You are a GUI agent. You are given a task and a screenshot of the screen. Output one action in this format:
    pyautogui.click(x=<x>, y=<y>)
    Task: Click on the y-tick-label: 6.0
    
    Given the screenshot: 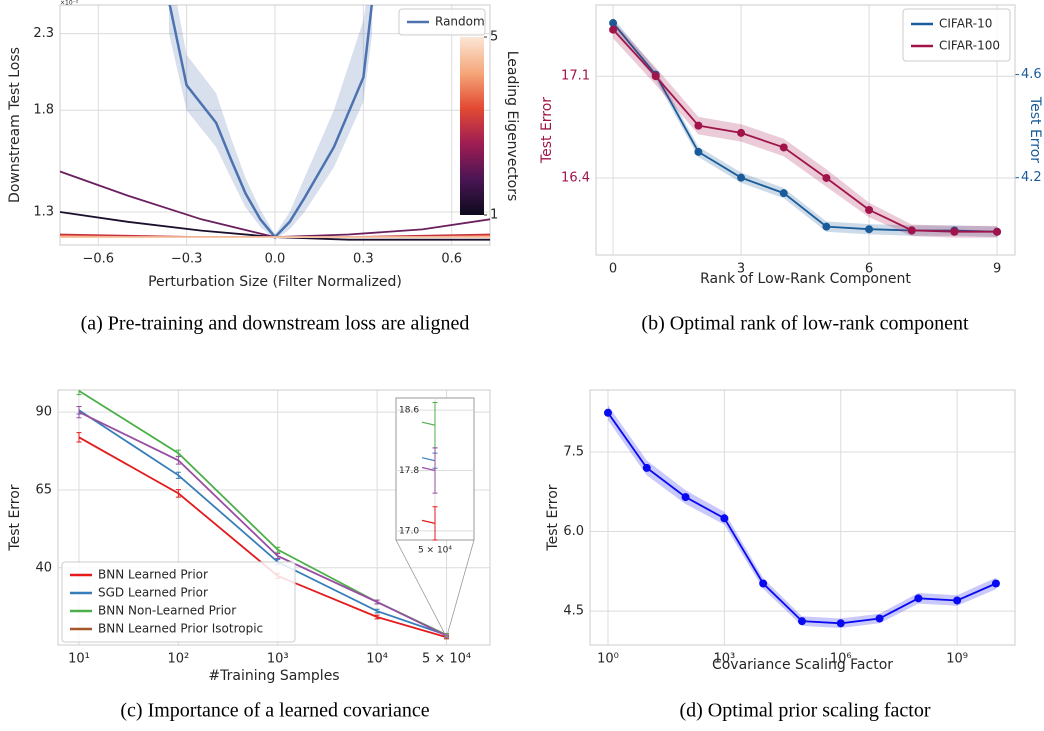 What is the action you would take?
    pyautogui.click(x=573, y=531)
    